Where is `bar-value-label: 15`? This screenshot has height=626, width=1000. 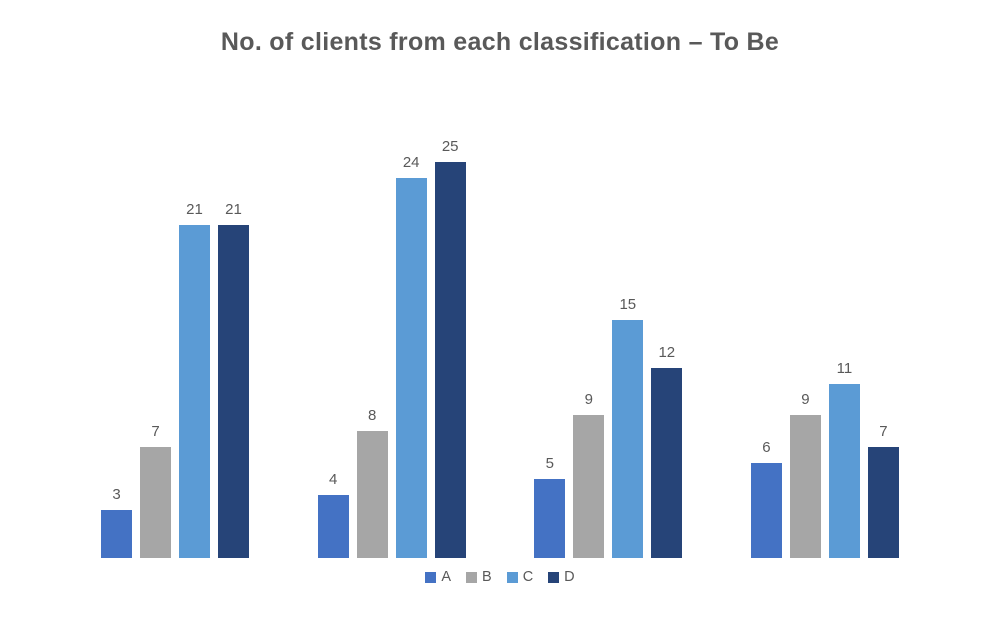 bar-value-label: 15 is located at coordinates (628, 305).